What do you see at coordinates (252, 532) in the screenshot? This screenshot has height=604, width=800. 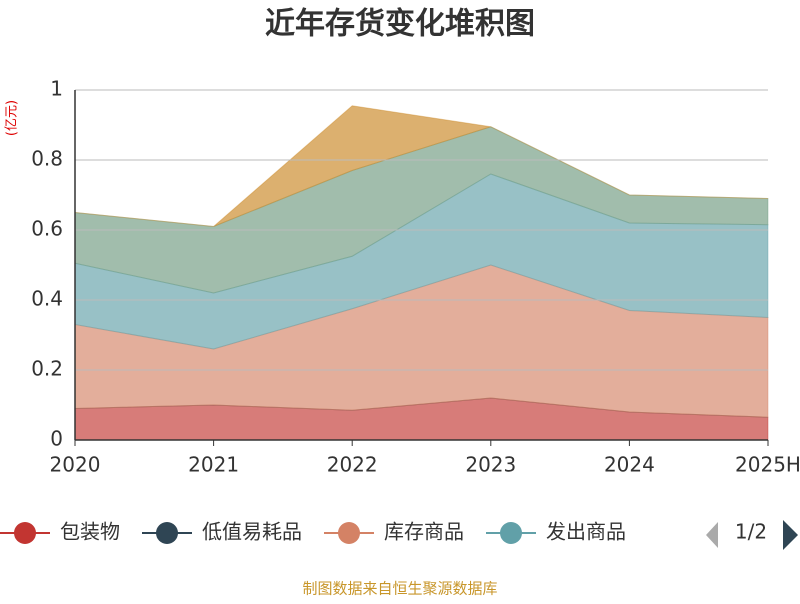 I see `legend-label: 低值易耗品` at bounding box center [252, 532].